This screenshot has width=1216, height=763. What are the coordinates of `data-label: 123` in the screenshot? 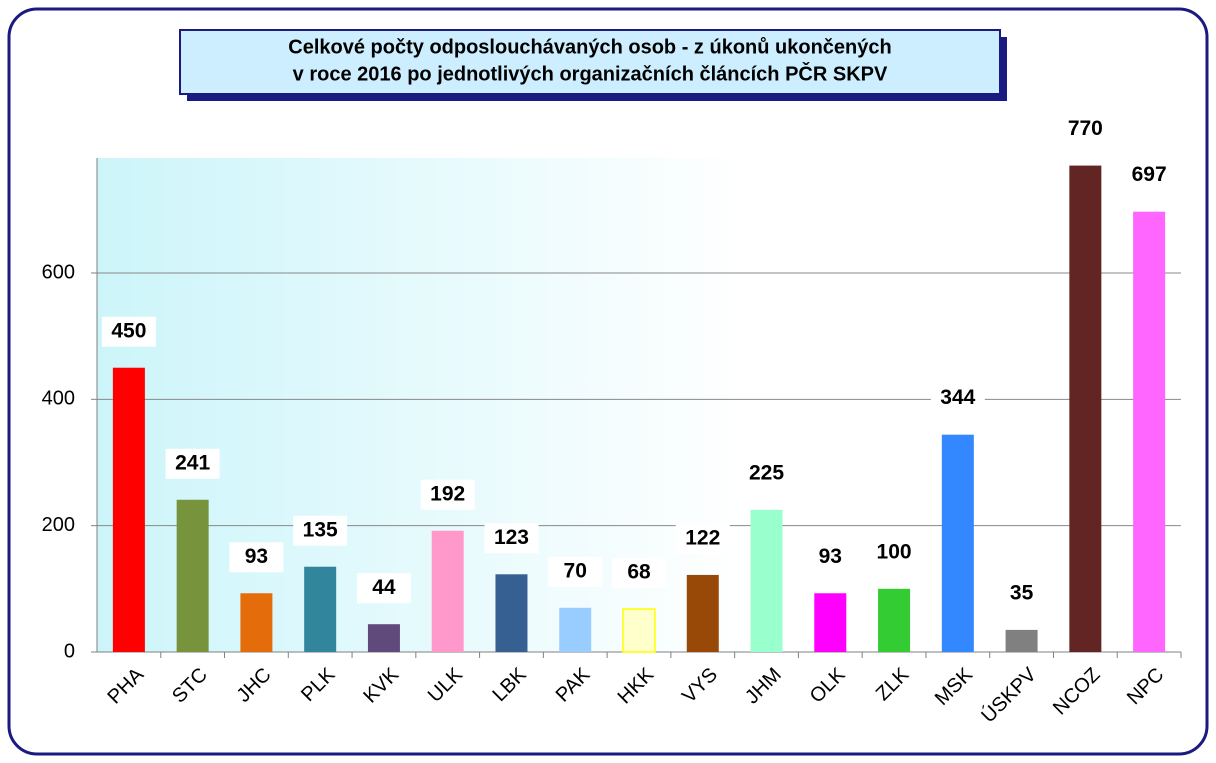 It's located at (511, 537).